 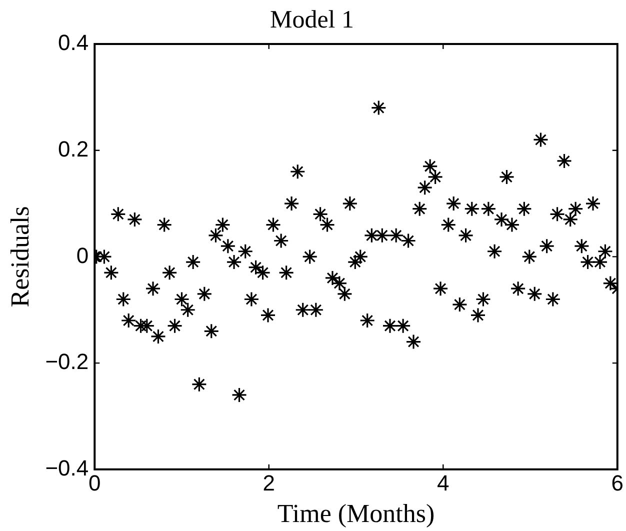 I want to click on x-axis-title: Time (Months), so click(x=356, y=513).